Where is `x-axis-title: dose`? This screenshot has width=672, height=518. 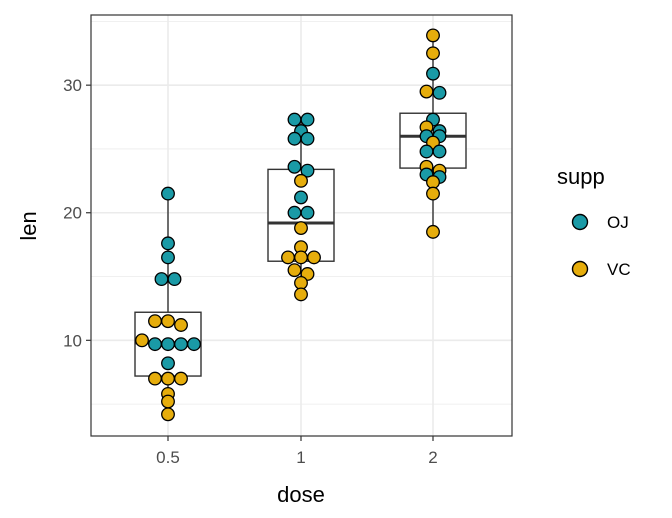 x-axis-title: dose is located at coordinates (301, 494).